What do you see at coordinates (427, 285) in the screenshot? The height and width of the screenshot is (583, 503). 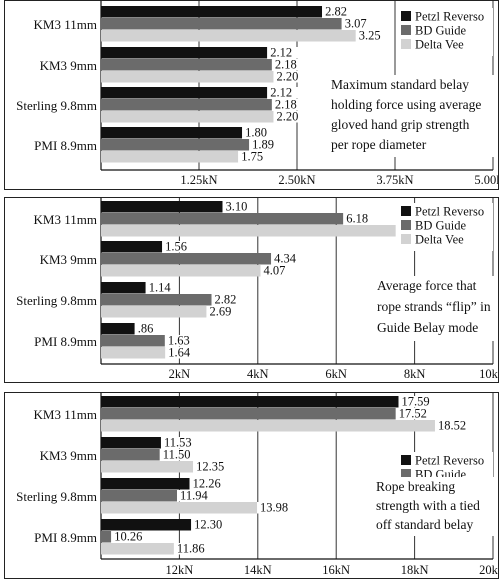 I see `annotation-line: Average force that` at bounding box center [427, 285].